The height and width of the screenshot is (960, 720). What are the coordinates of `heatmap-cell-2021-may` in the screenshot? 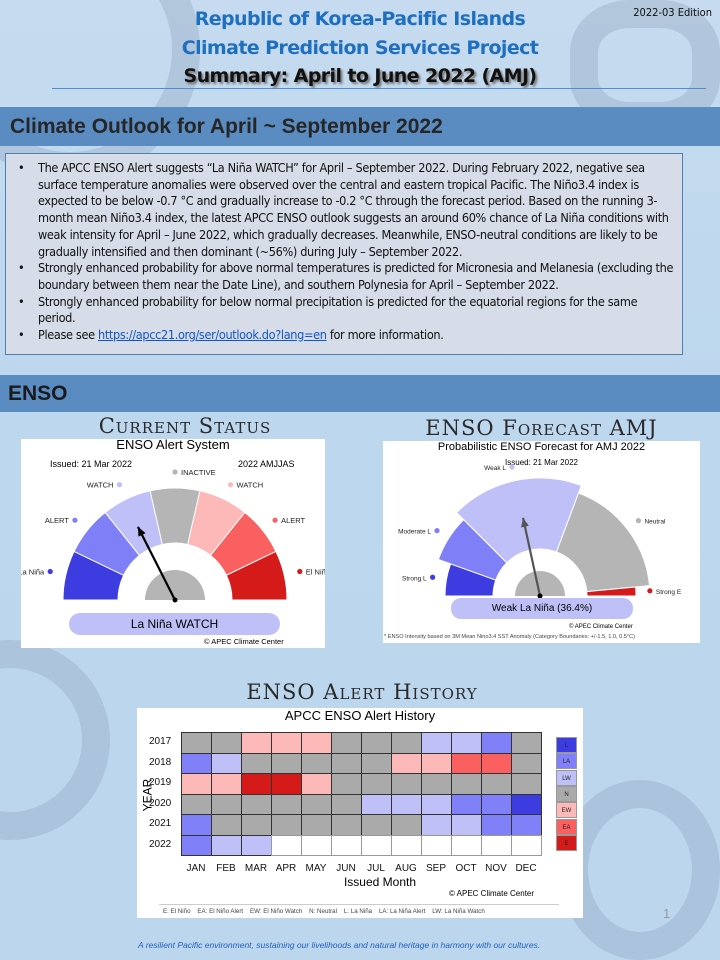 It's located at (316, 825).